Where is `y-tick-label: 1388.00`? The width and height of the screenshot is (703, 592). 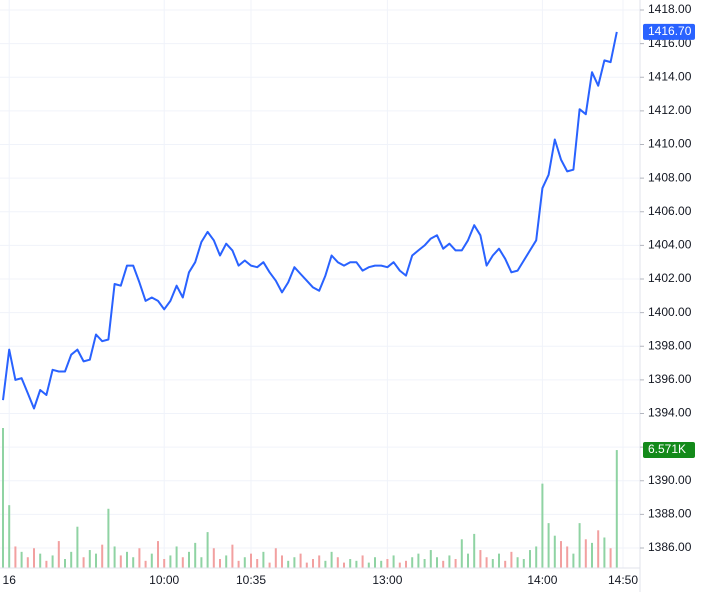 y-tick-label: 1388.00 is located at coordinates (670, 514).